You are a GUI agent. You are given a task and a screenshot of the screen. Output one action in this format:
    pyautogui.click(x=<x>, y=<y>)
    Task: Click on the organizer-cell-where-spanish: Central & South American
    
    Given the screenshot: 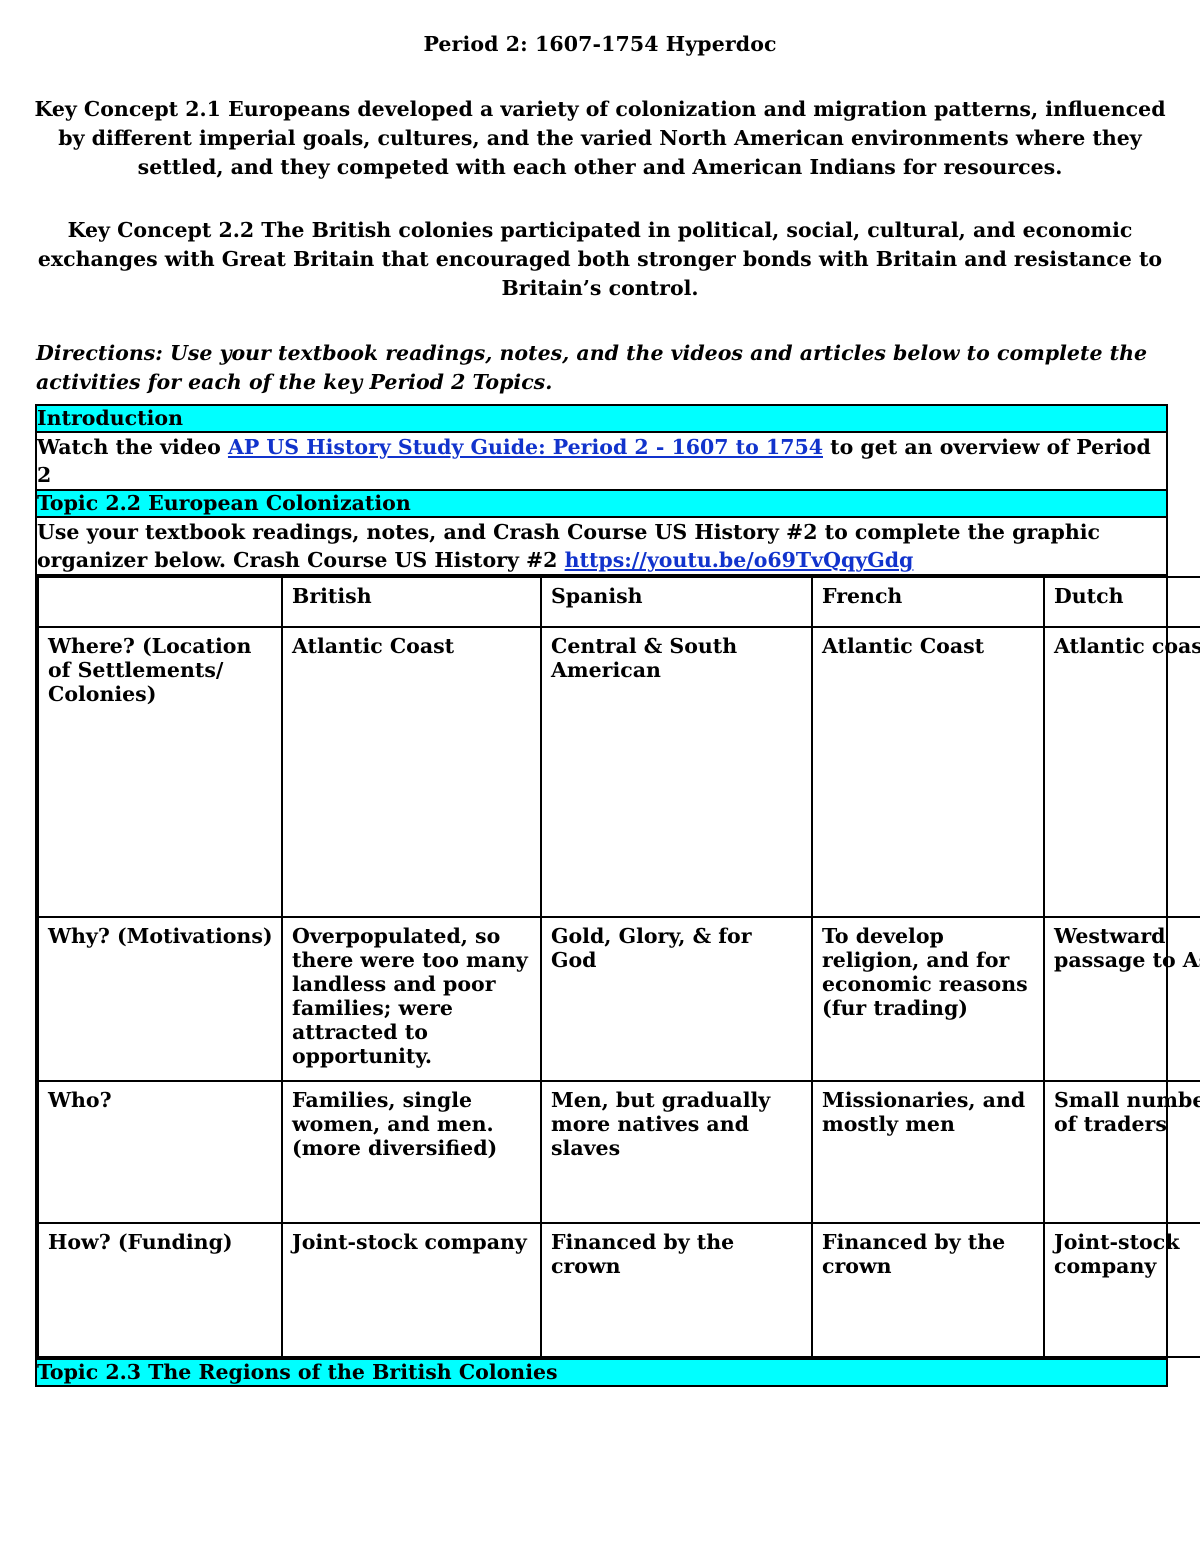 What is the action you would take?
    pyautogui.click(x=676, y=772)
    